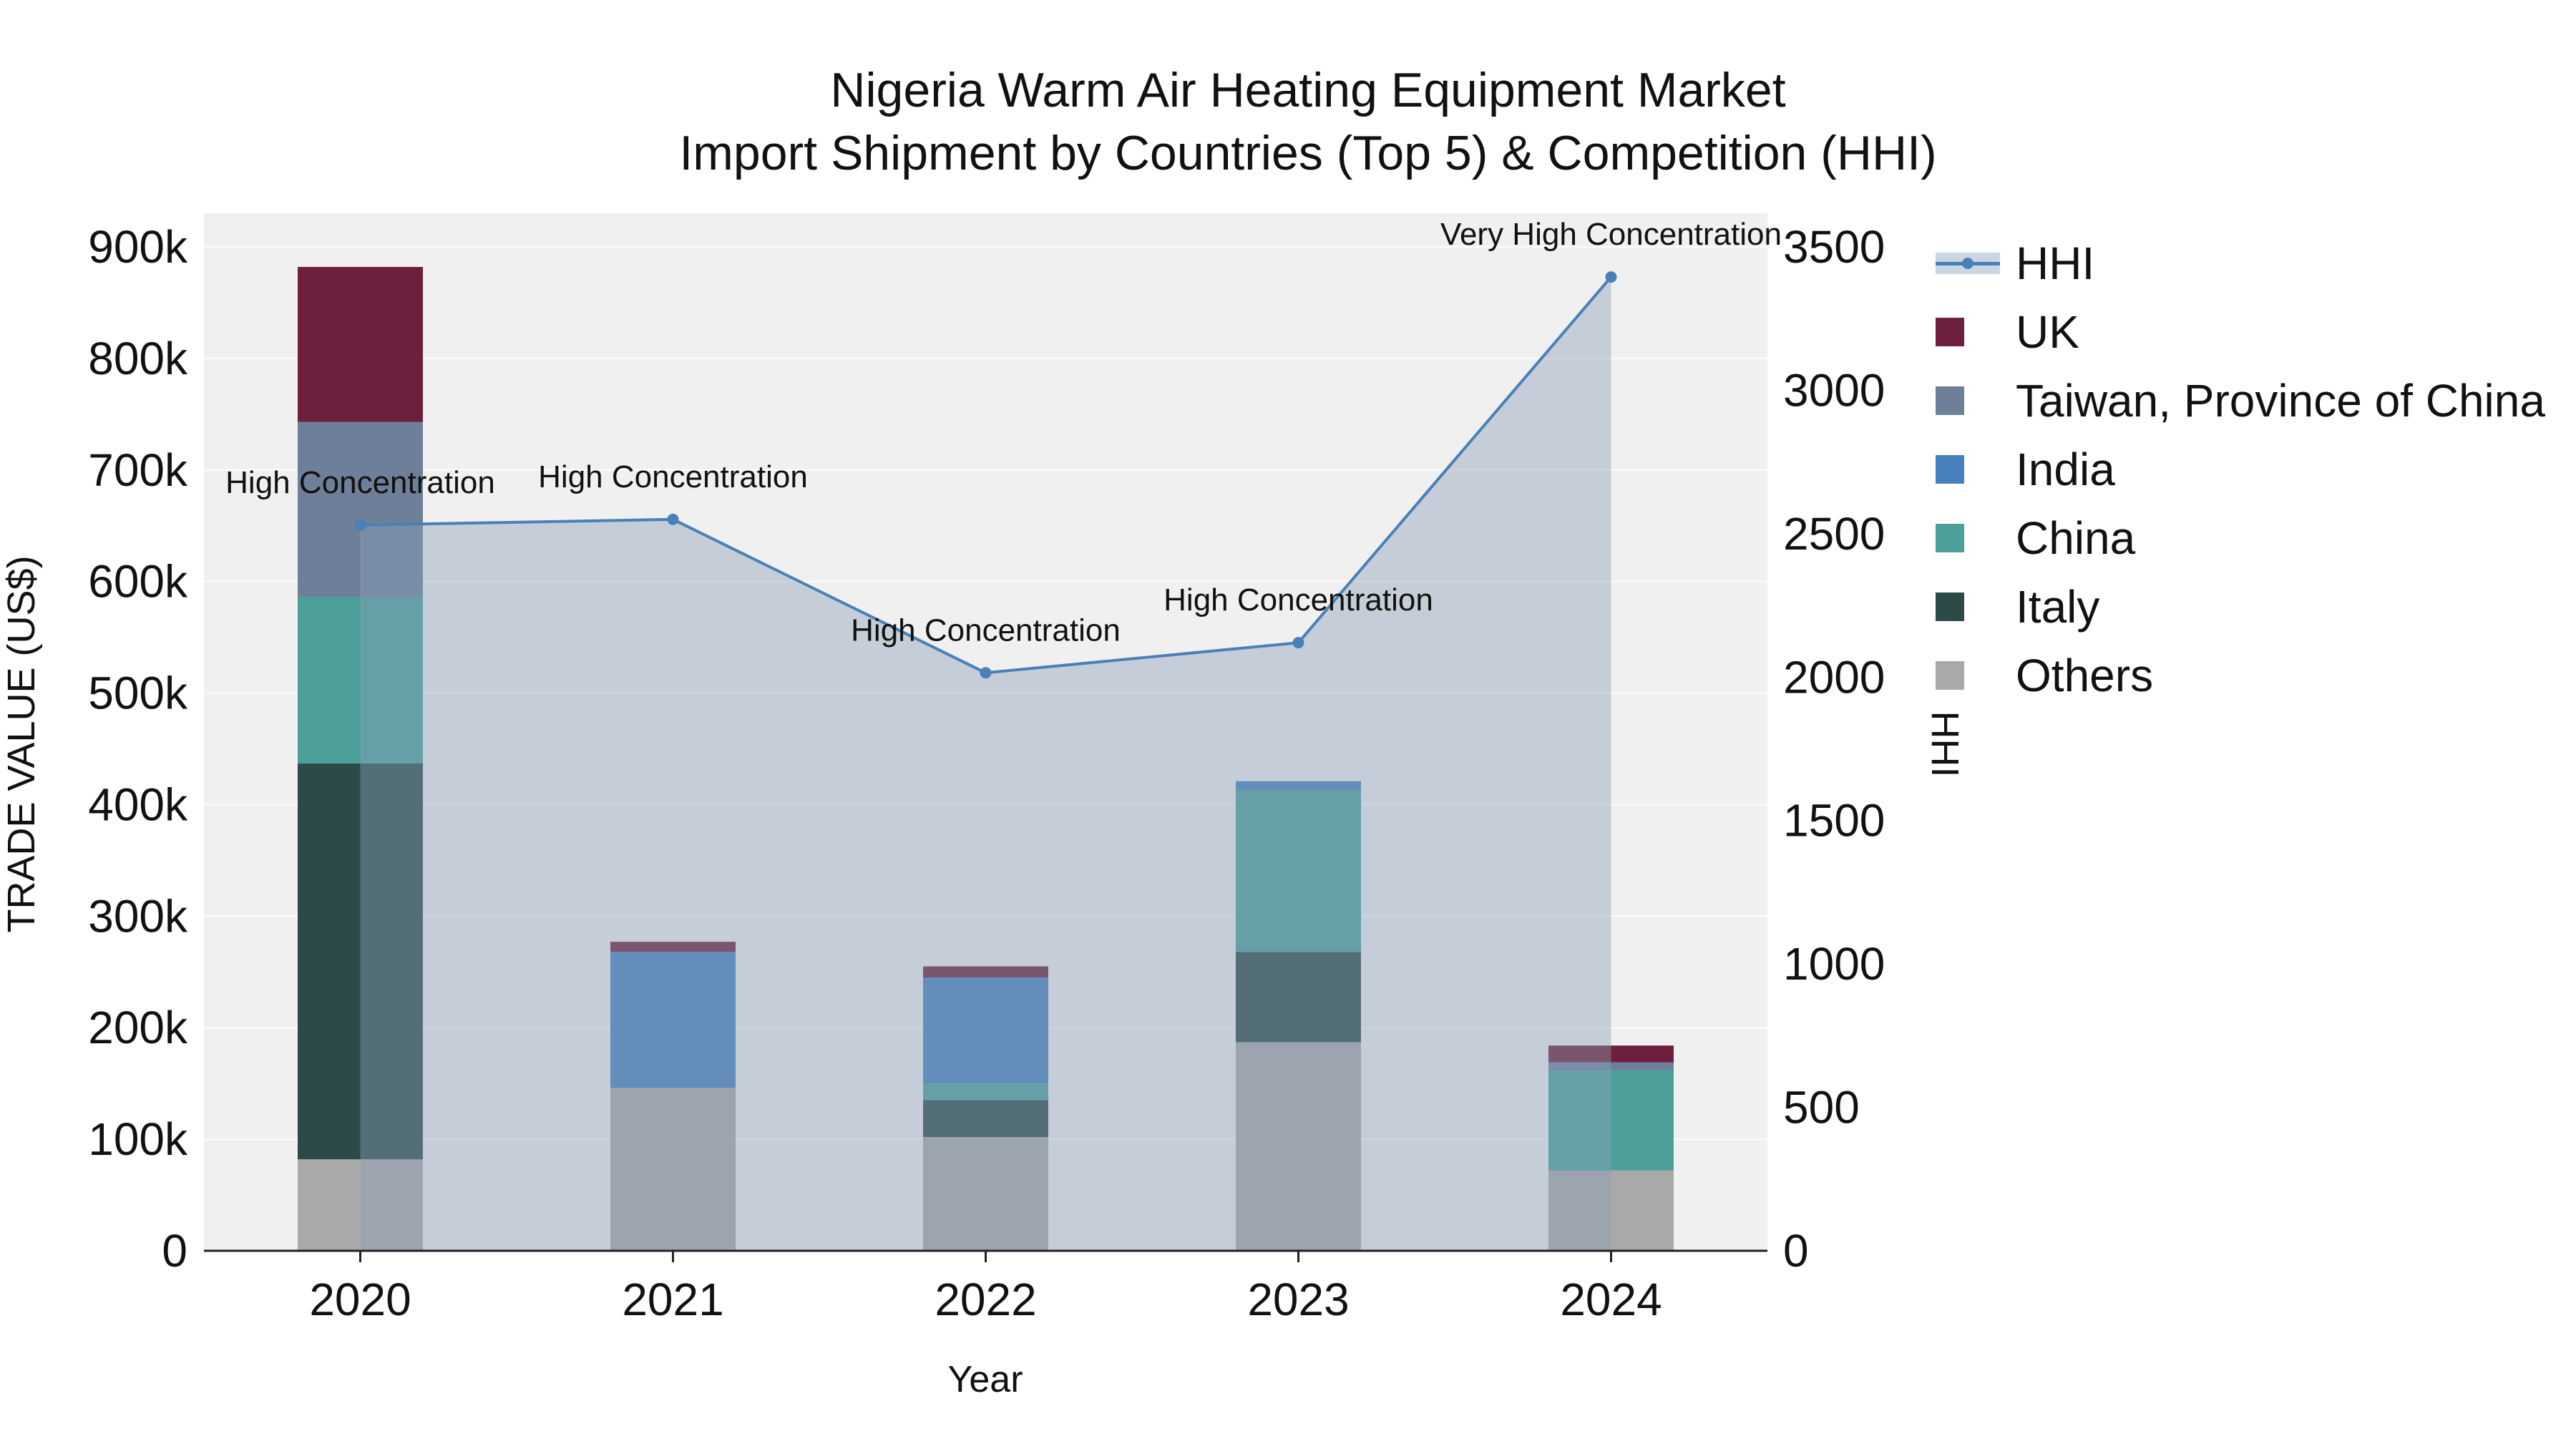 The height and width of the screenshot is (1449, 2576). I want to click on legend-item-italy: Italy, so click(2240, 606).